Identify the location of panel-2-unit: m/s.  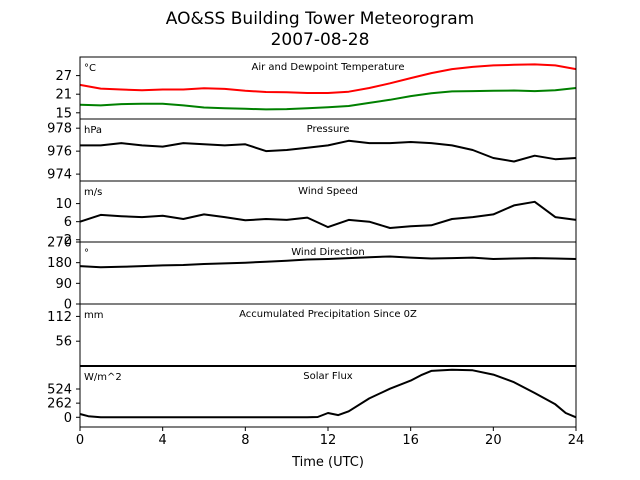
(93, 192).